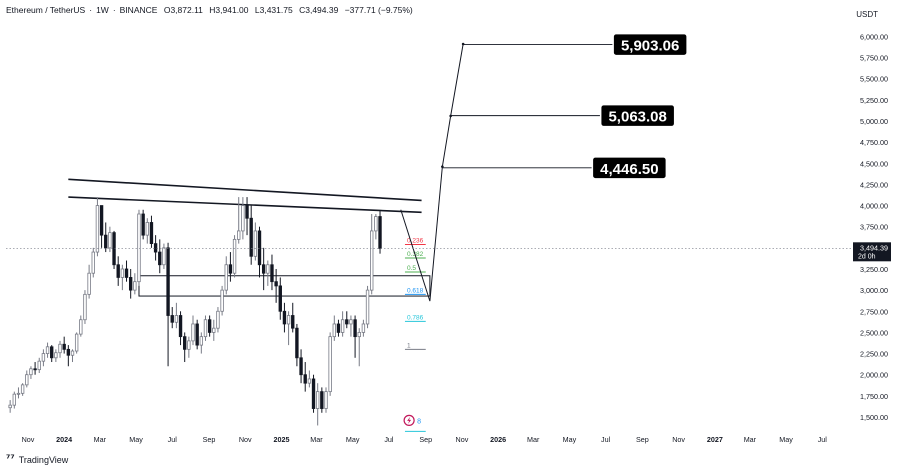 The height and width of the screenshot is (470, 900). I want to click on interval-label: 1W, so click(102, 10).